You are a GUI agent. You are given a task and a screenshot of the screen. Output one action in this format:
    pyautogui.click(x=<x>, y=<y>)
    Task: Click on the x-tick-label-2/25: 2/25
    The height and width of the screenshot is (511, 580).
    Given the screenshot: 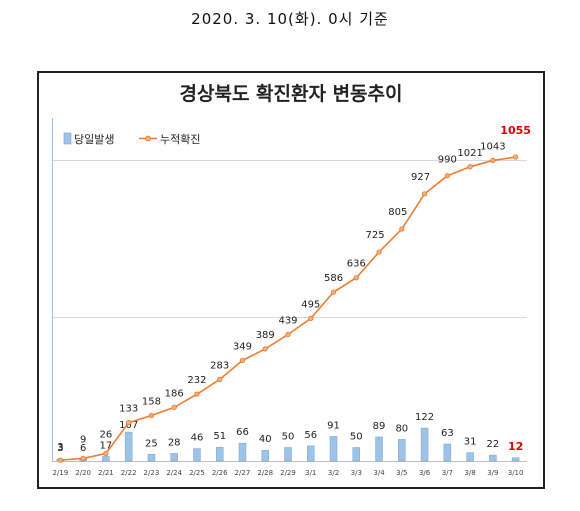 What is the action you would take?
    pyautogui.click(x=197, y=473)
    